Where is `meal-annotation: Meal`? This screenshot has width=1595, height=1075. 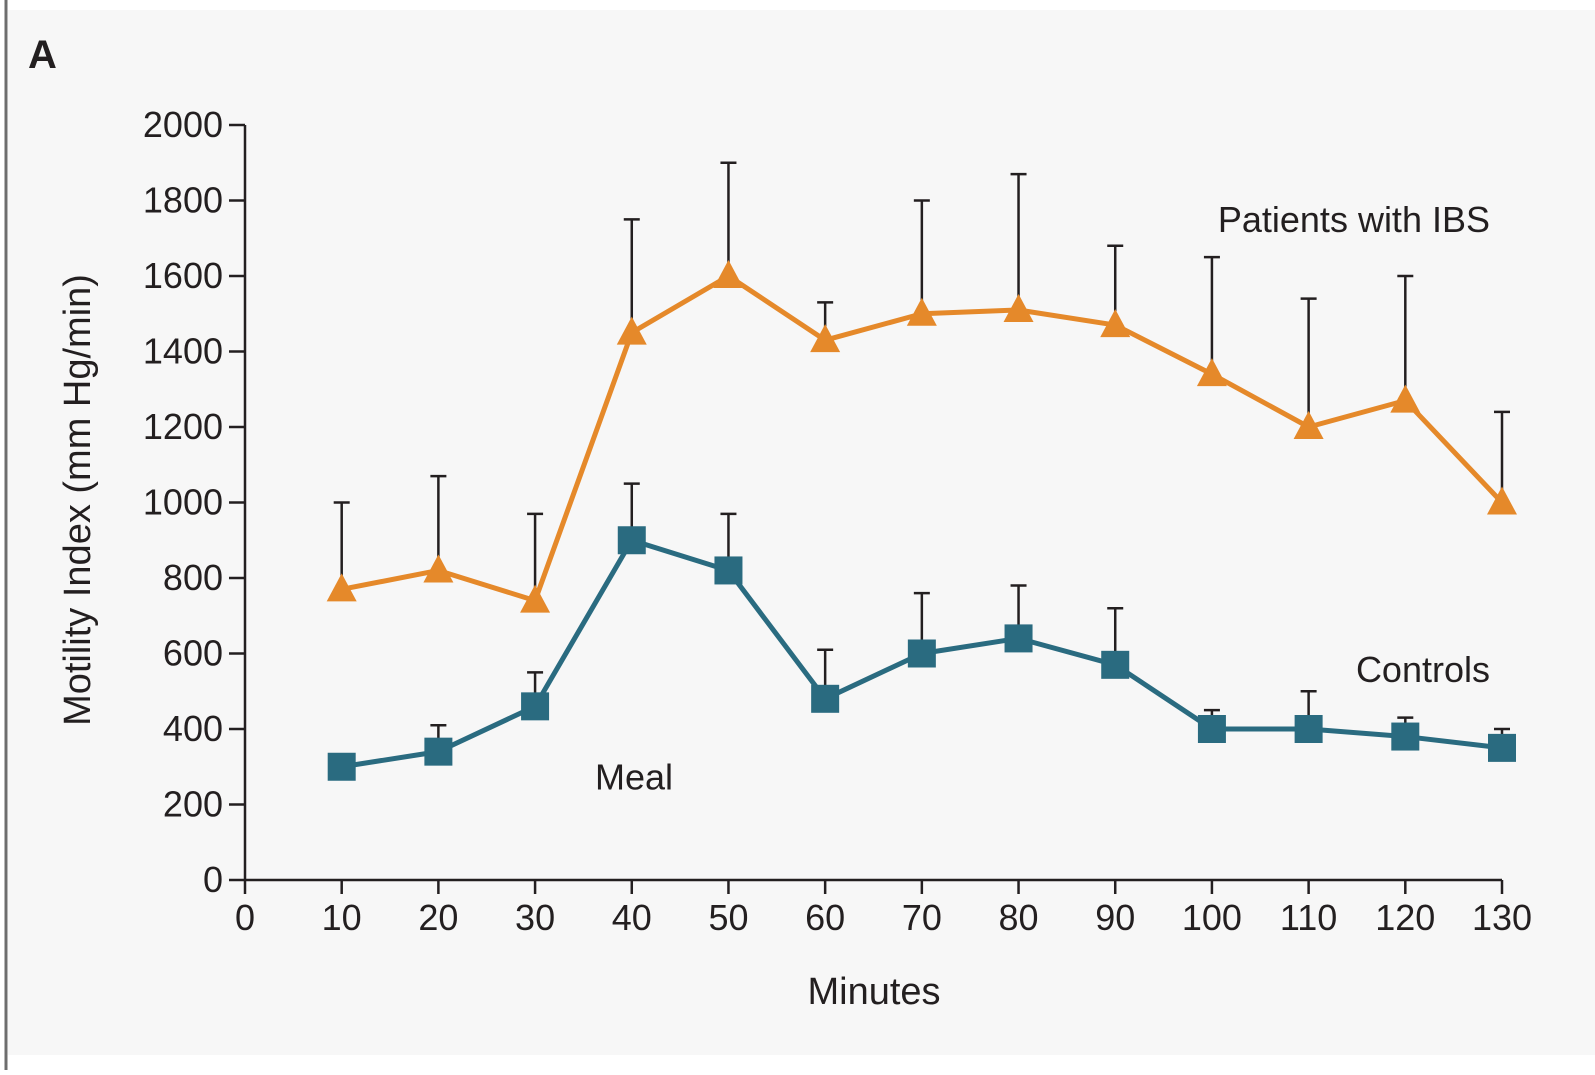
meal-annotation: Meal is located at coordinates (634, 776).